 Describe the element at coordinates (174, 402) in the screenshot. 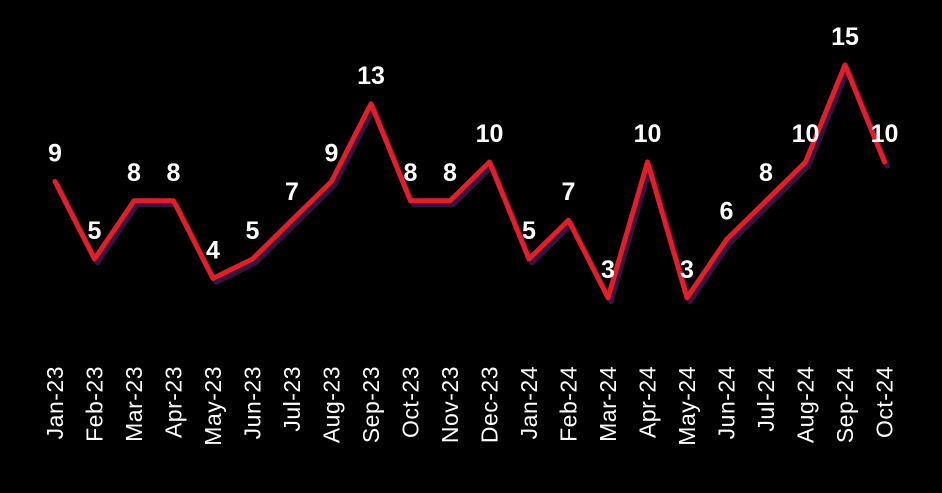

I see `x-axis-label: Apr-23` at that location.